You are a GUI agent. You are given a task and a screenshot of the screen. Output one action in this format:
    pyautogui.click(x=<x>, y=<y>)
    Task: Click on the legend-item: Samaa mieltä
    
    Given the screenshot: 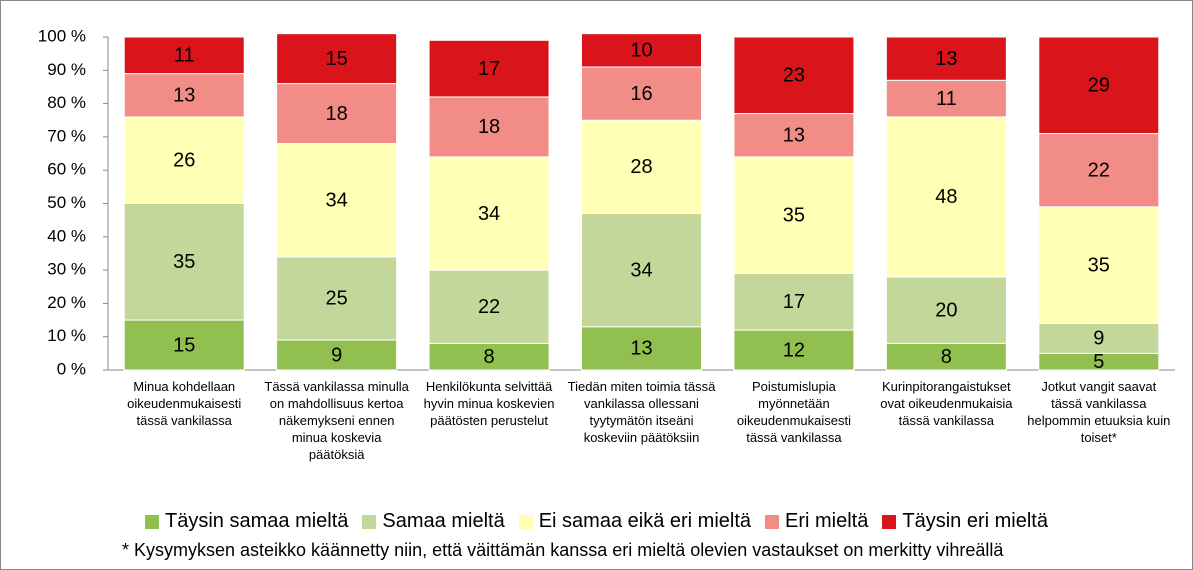 What is the action you would take?
    pyautogui.click(x=433, y=521)
    